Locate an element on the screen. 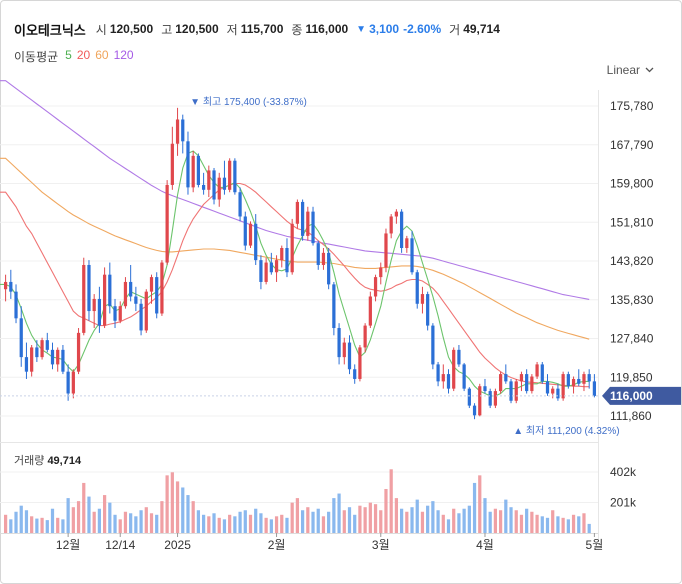  scale-toggle-button: Linear is located at coordinates (630, 70).